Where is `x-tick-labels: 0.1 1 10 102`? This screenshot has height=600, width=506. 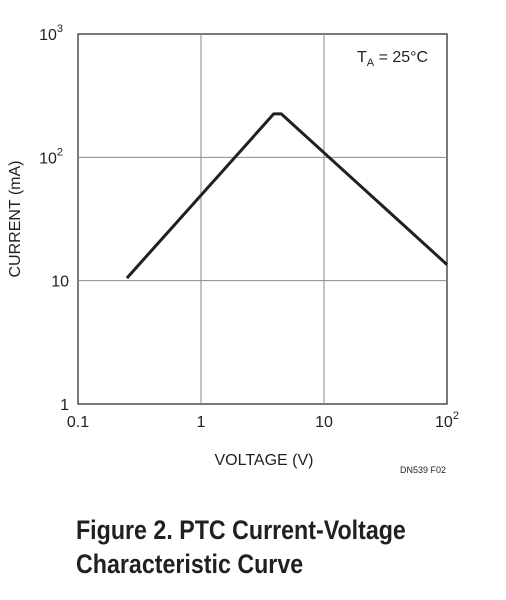 x-tick-labels: 0.1 1 10 102 is located at coordinates (263, 420).